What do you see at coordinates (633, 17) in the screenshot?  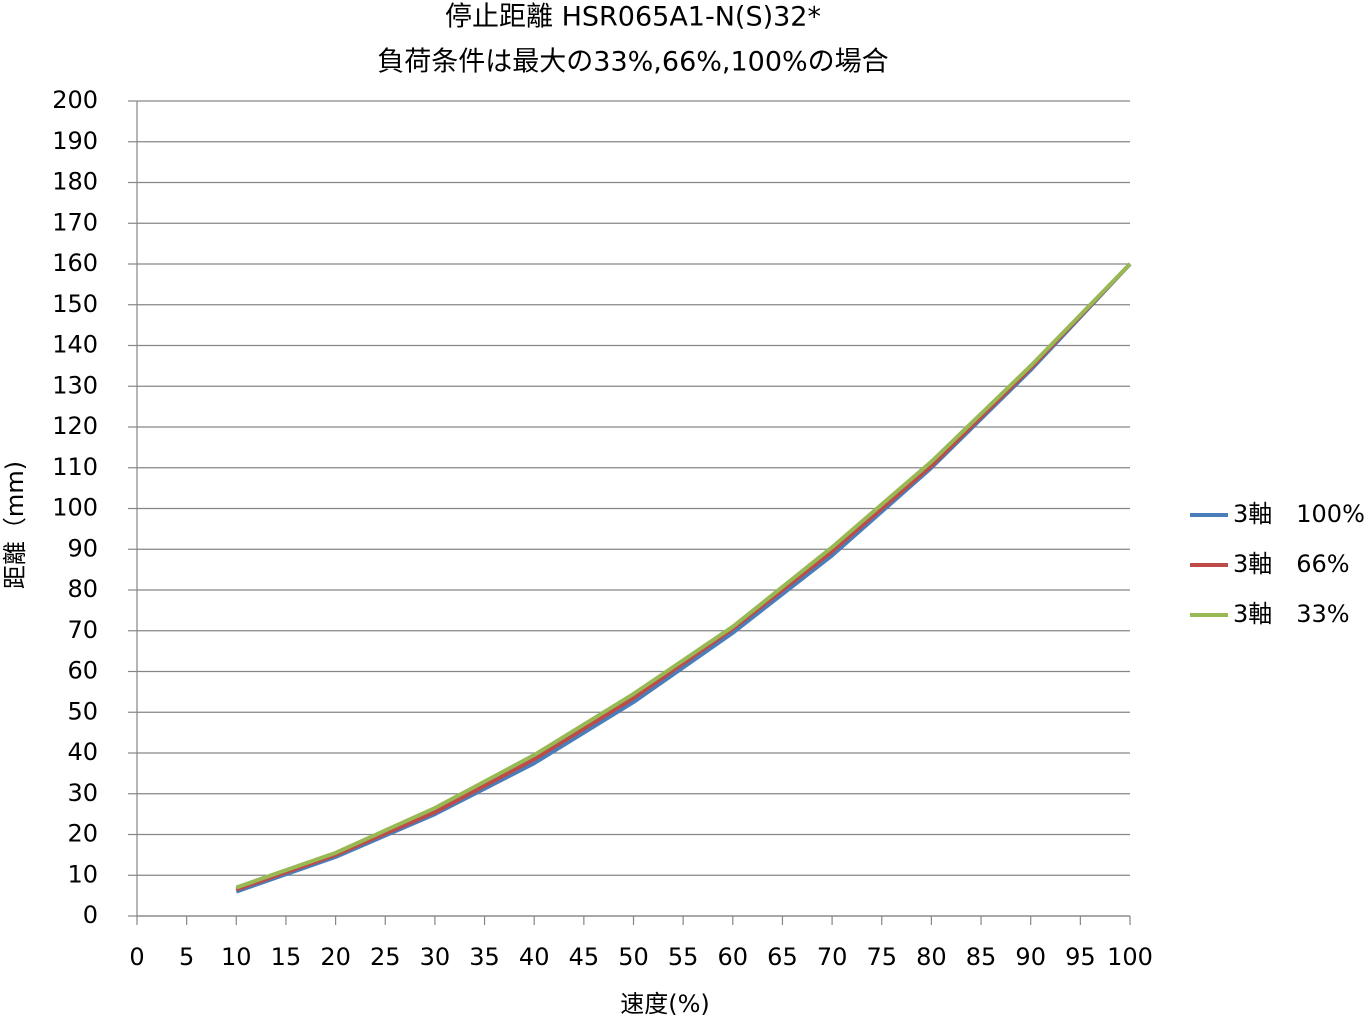 I see `chart-title: 停止距離 HSR065A1-N(S)32*` at bounding box center [633, 17].